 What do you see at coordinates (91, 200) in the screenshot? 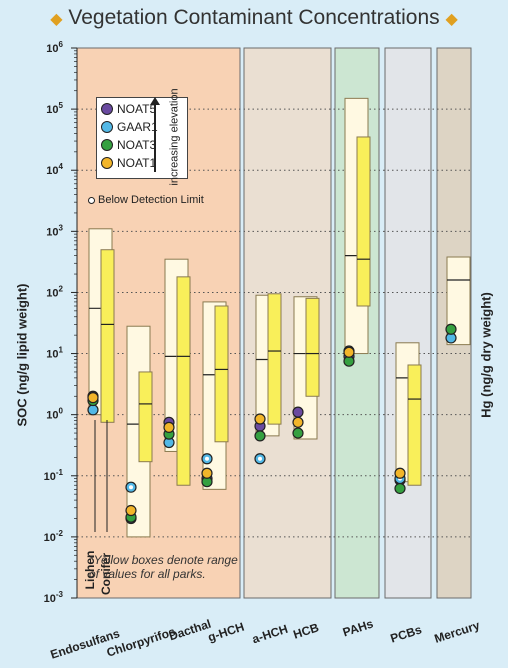
I see `bdl-marker-icon` at bounding box center [91, 200].